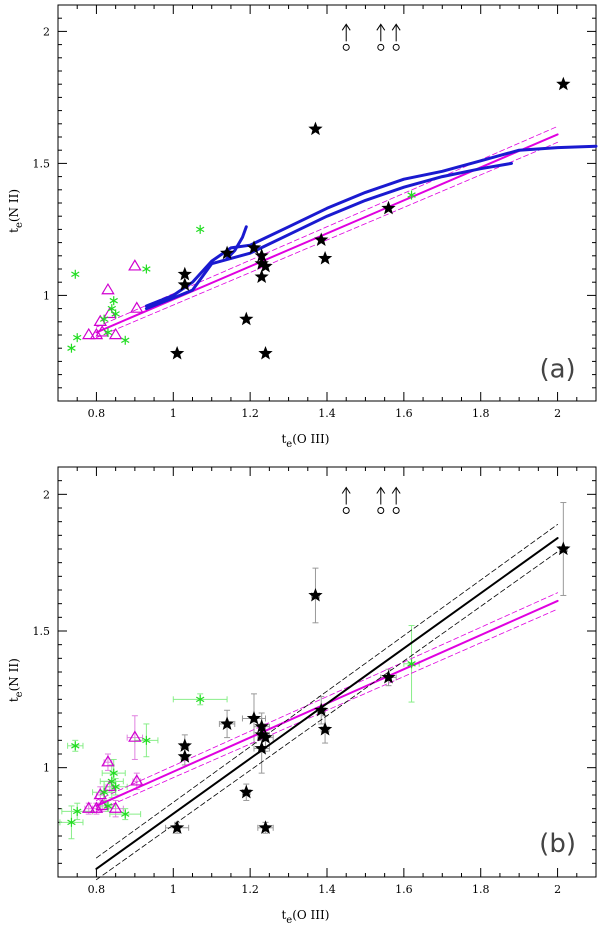 This screenshot has height=926, width=600. Describe the element at coordinates (557, 844) in the screenshot. I see `panel-label: (b)` at that location.